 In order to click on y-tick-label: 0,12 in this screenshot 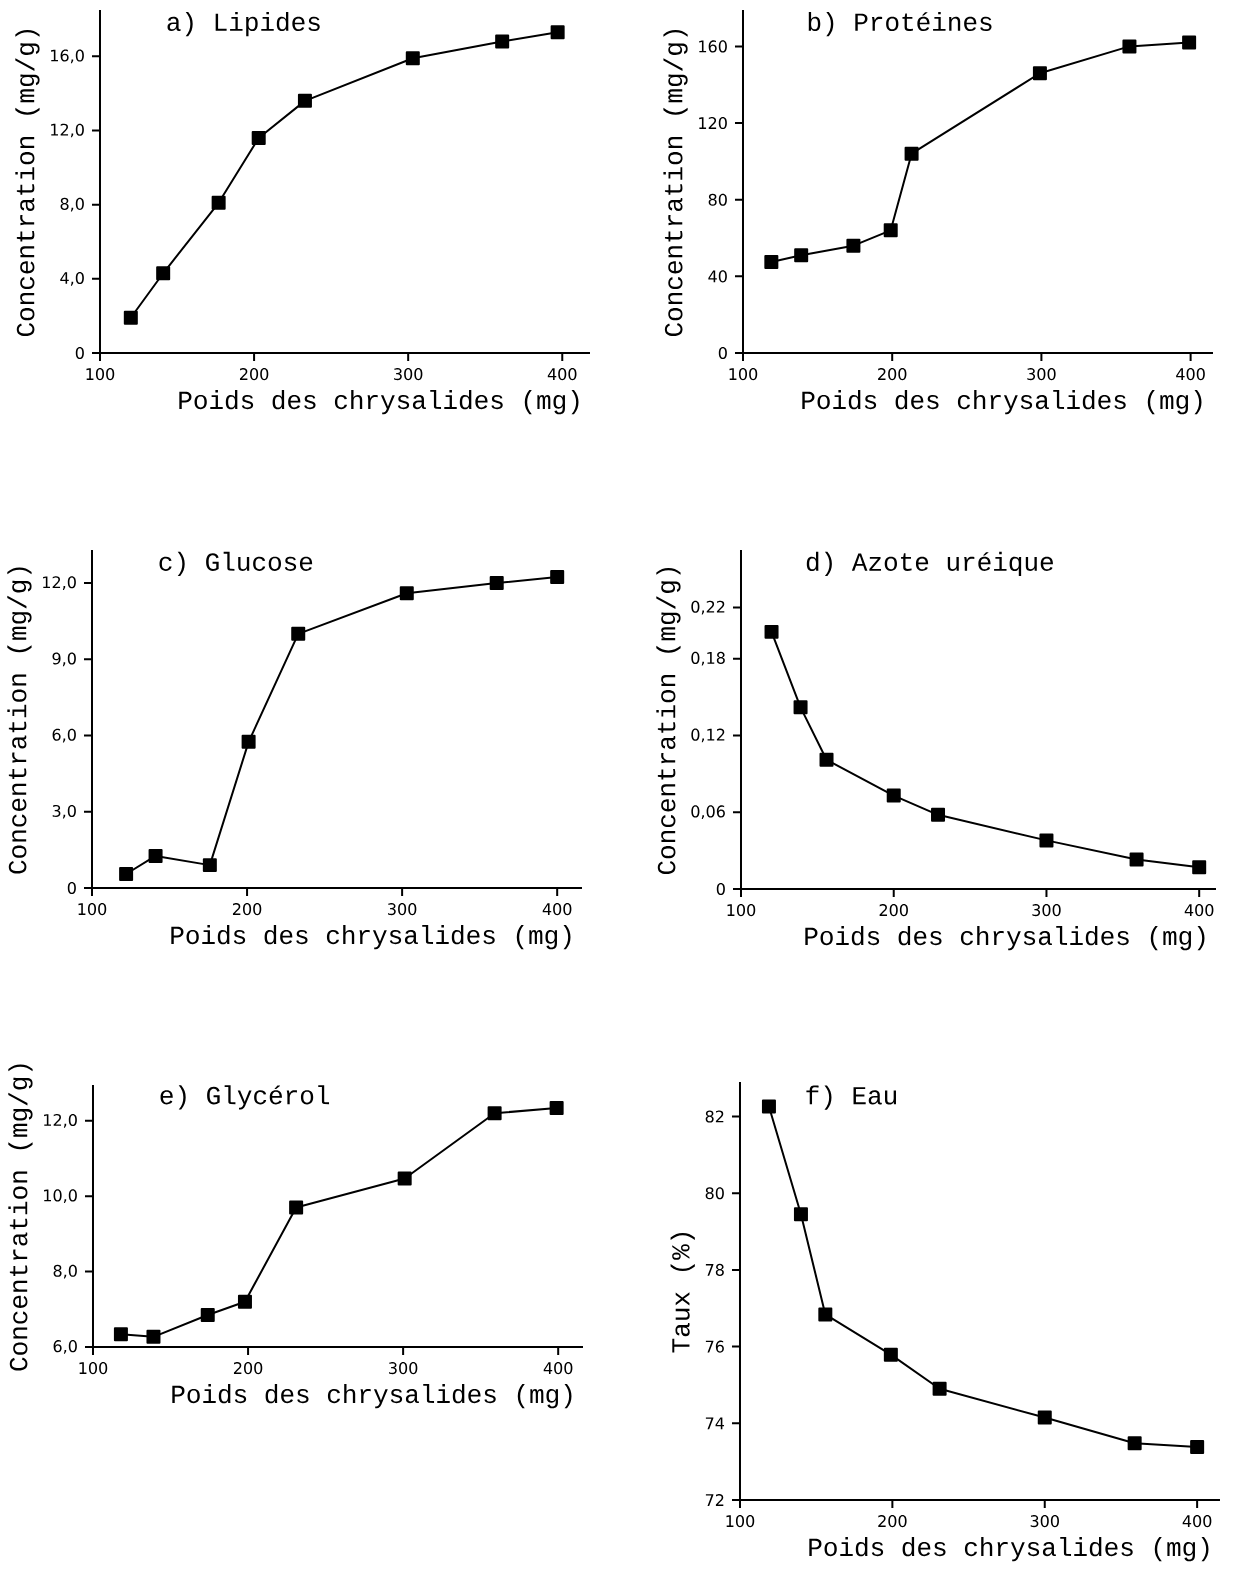, I will do `click(708, 735)`.